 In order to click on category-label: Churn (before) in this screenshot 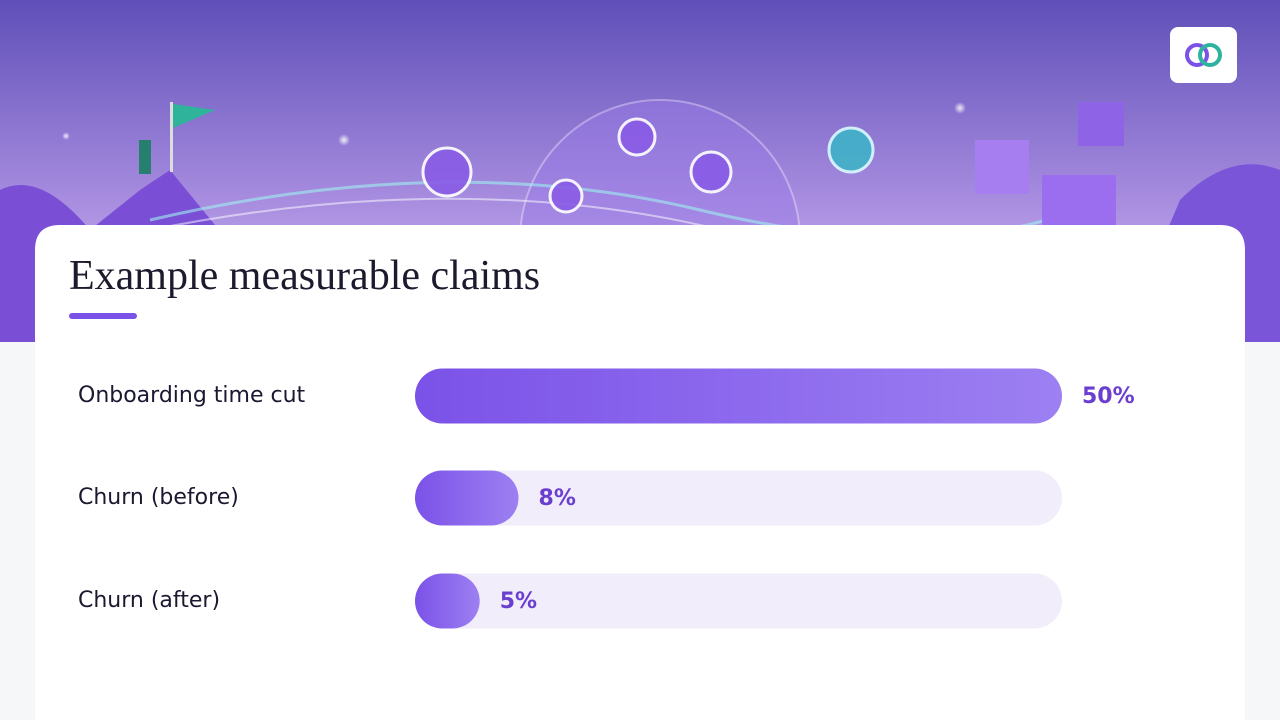, I will do `click(158, 497)`.